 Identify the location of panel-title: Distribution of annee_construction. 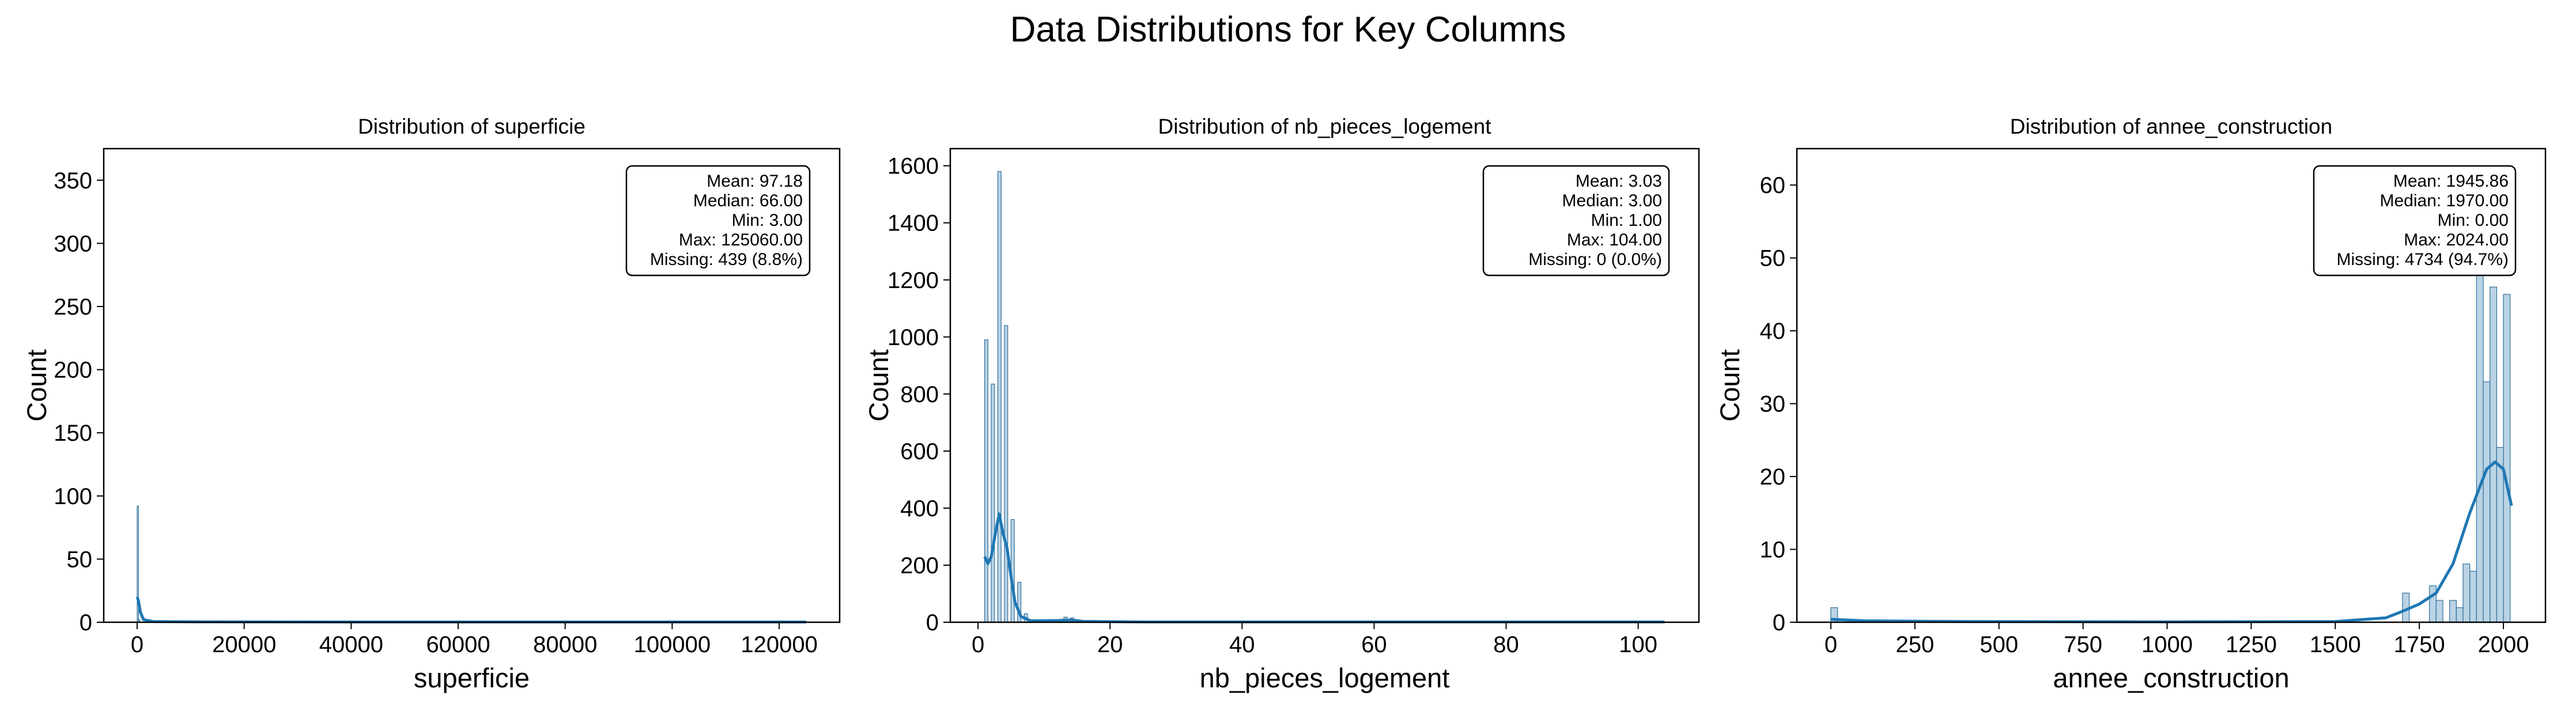
(2171, 126).